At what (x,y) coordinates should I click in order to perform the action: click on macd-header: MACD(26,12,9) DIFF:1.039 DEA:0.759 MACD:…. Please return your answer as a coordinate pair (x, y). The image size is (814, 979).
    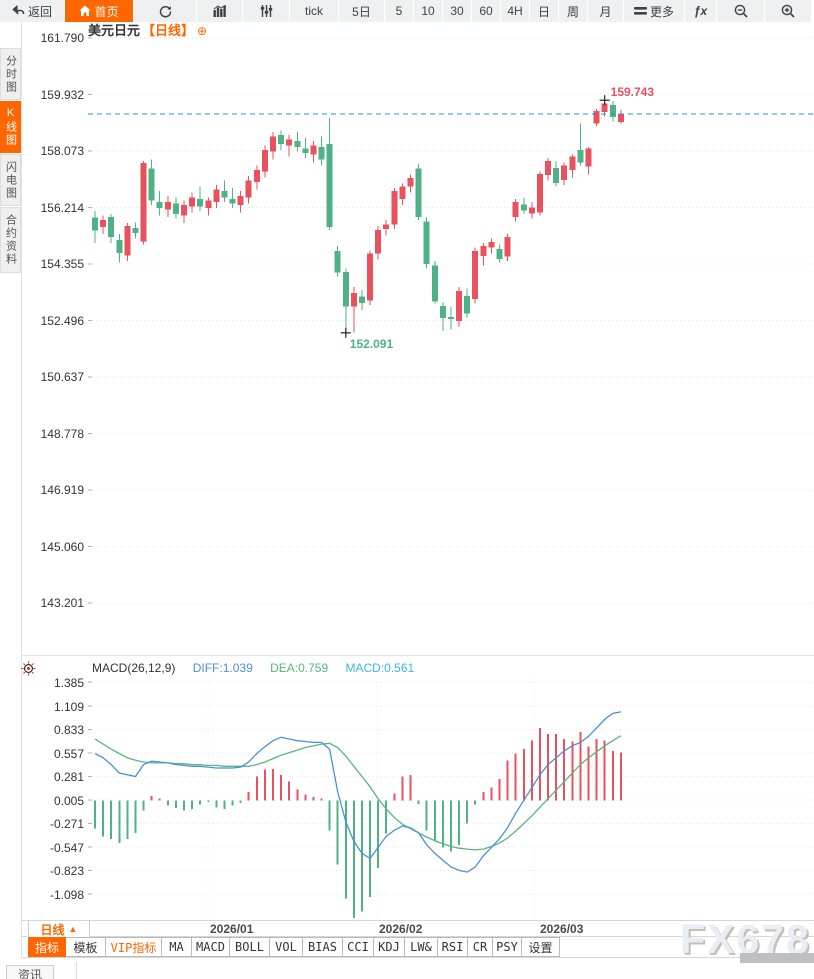
    Looking at the image, I should click on (260, 668).